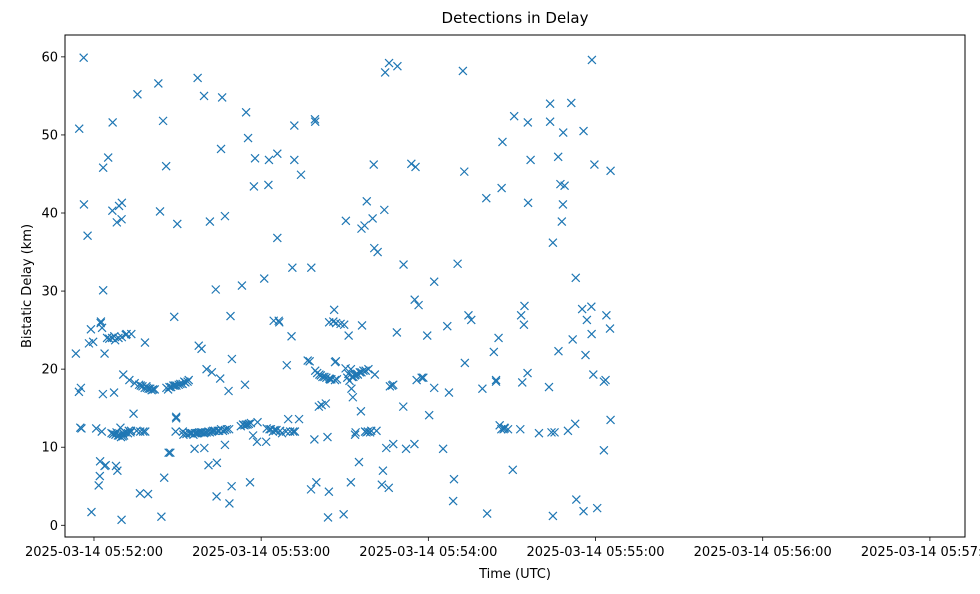 The image size is (980, 594). Describe the element at coordinates (920, 552) in the screenshot. I see `x-tick-label: 2025-03-14 05:57:00` at that location.